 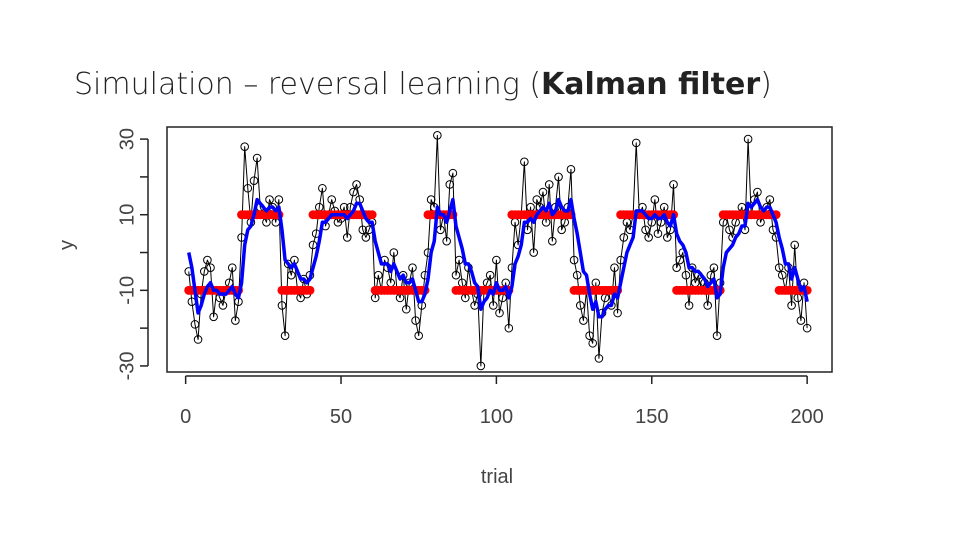 What do you see at coordinates (127, 290) in the screenshot?
I see `y-tick-label: -10` at bounding box center [127, 290].